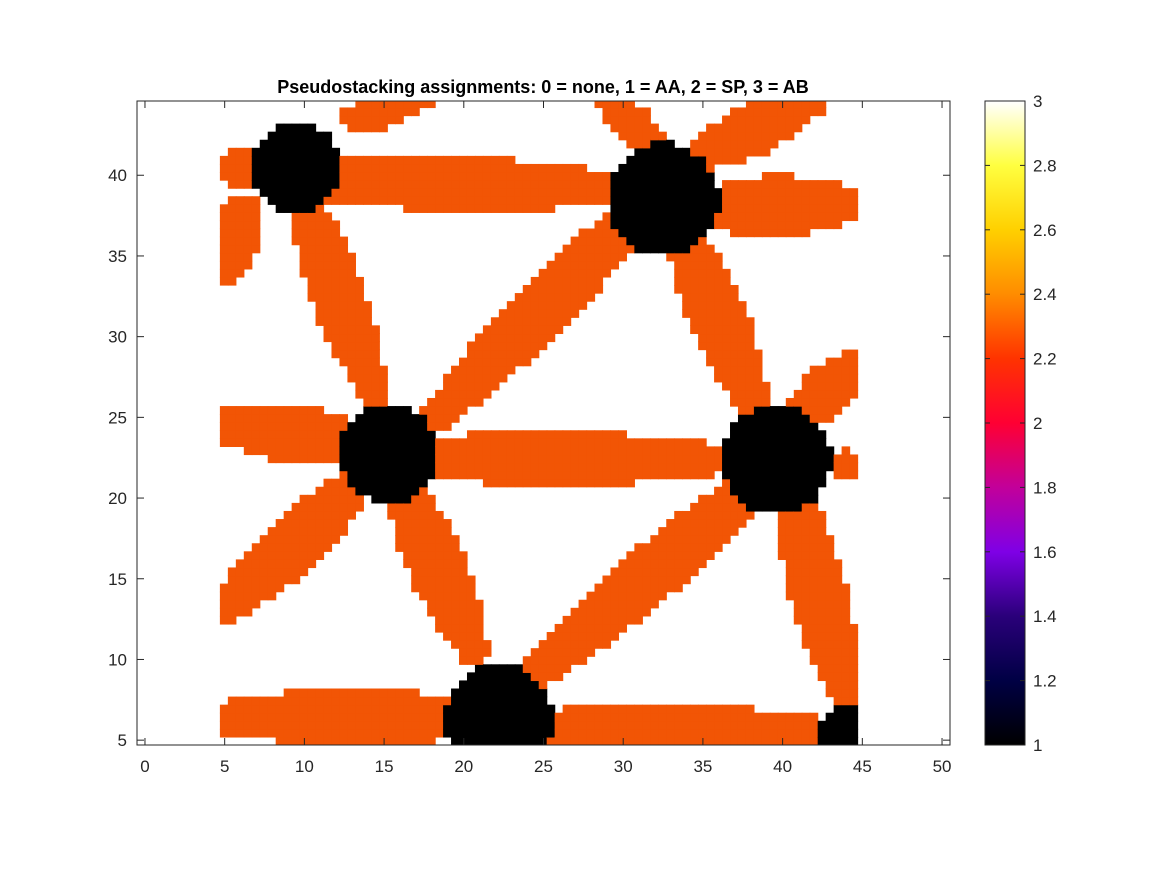 The image size is (1167, 875). Describe the element at coordinates (384, 766) in the screenshot. I see `x-tick-label: 15` at that location.